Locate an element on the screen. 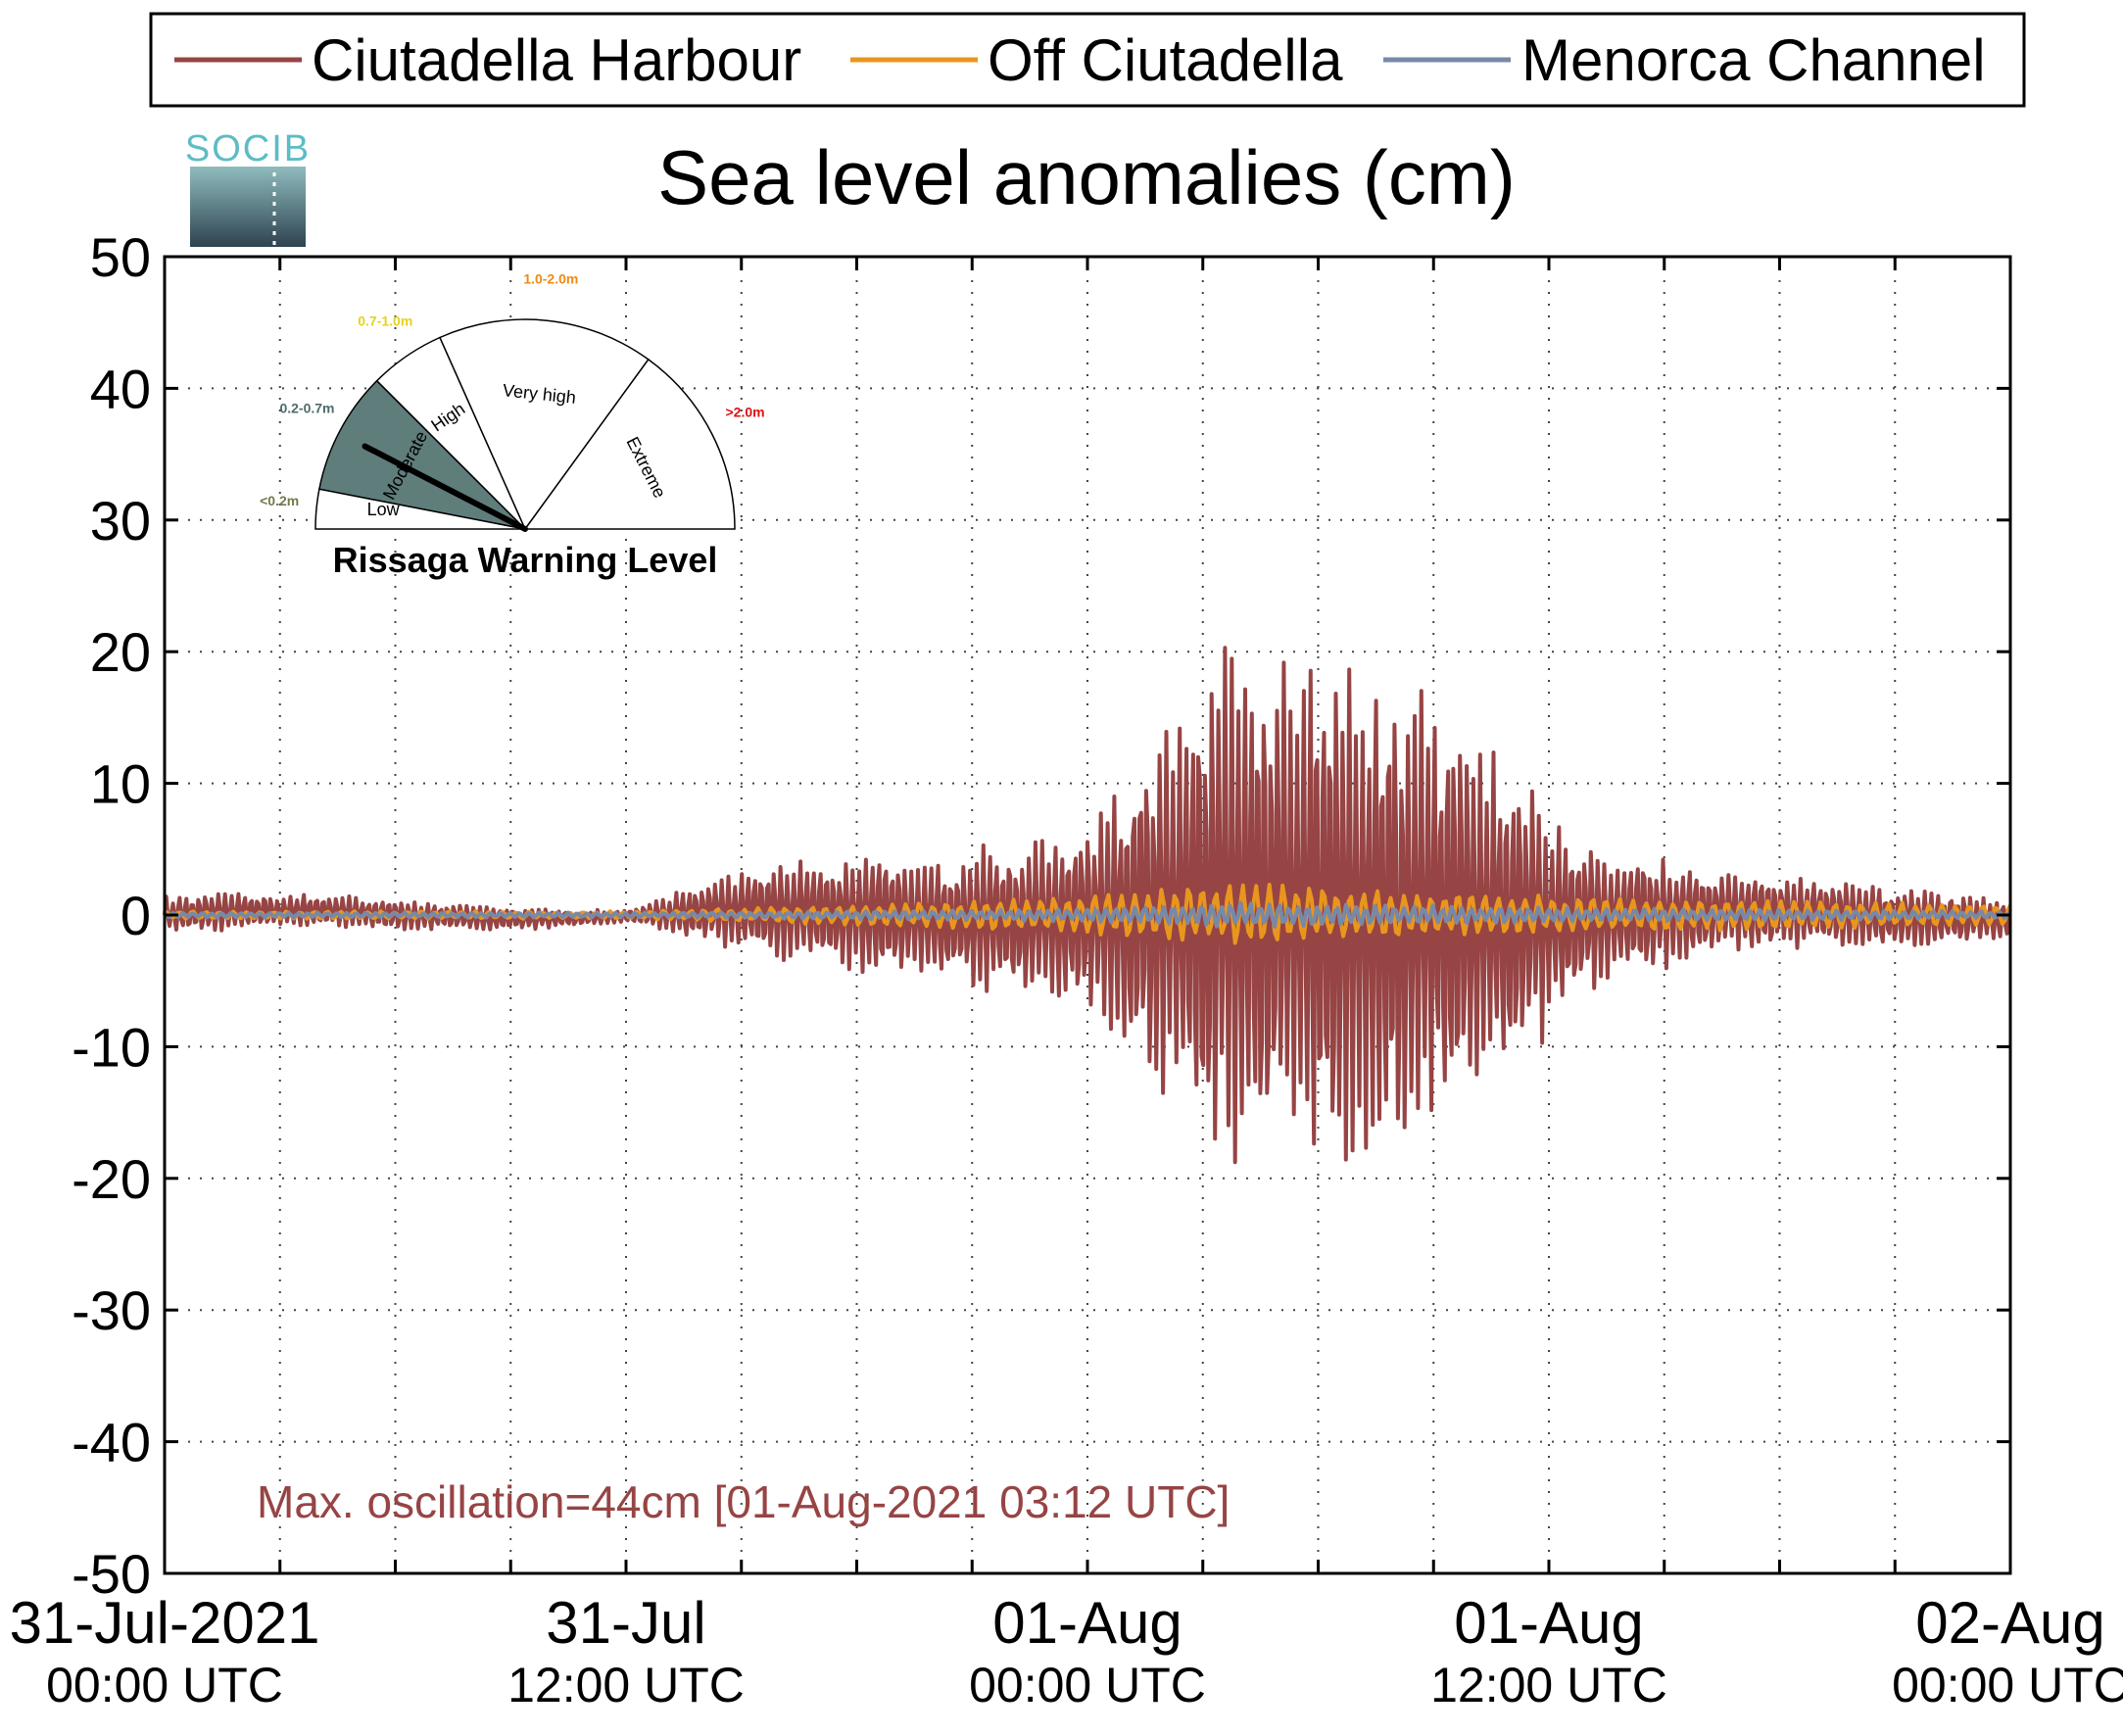  chart-title: Sea level anomalies (cm) is located at coordinates (1087, 177).